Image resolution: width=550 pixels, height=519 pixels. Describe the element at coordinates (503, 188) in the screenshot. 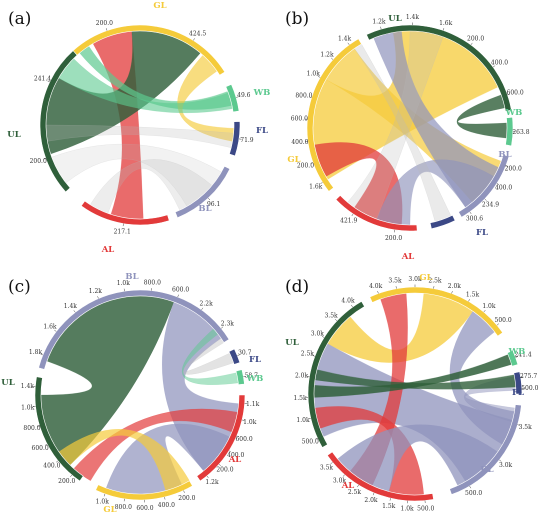

I see `tick-label-bl: 400.0` at that location.